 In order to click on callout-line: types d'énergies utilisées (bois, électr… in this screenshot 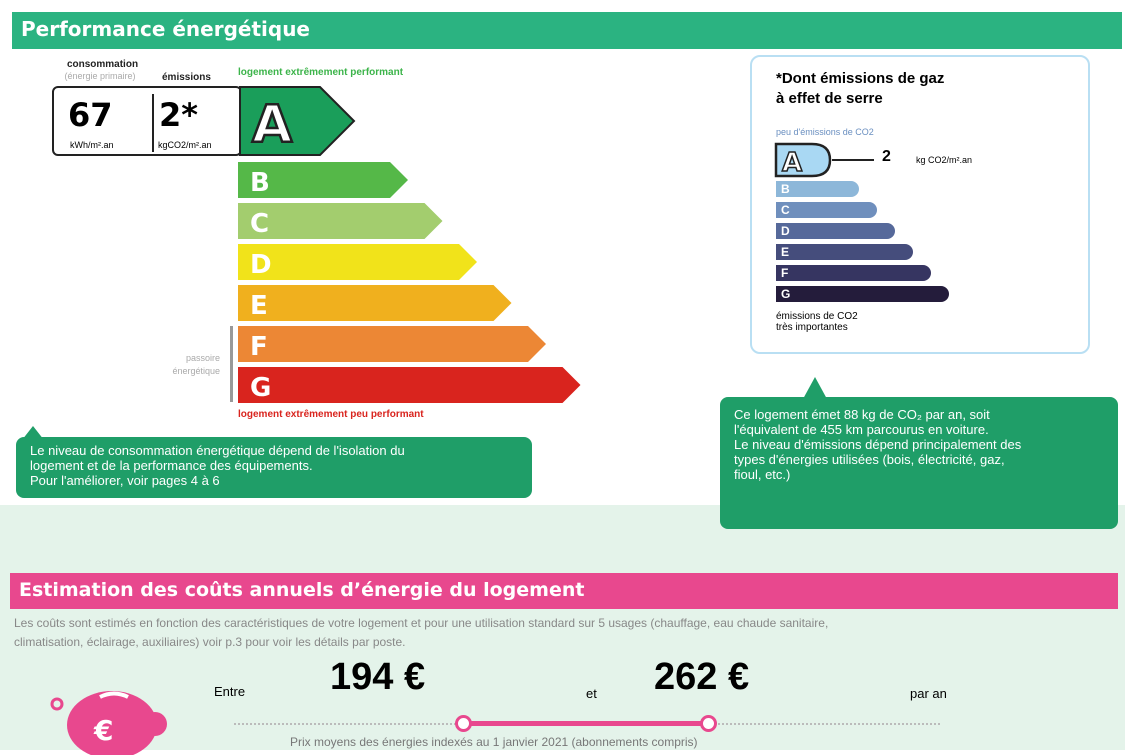, I will do `click(869, 459)`.